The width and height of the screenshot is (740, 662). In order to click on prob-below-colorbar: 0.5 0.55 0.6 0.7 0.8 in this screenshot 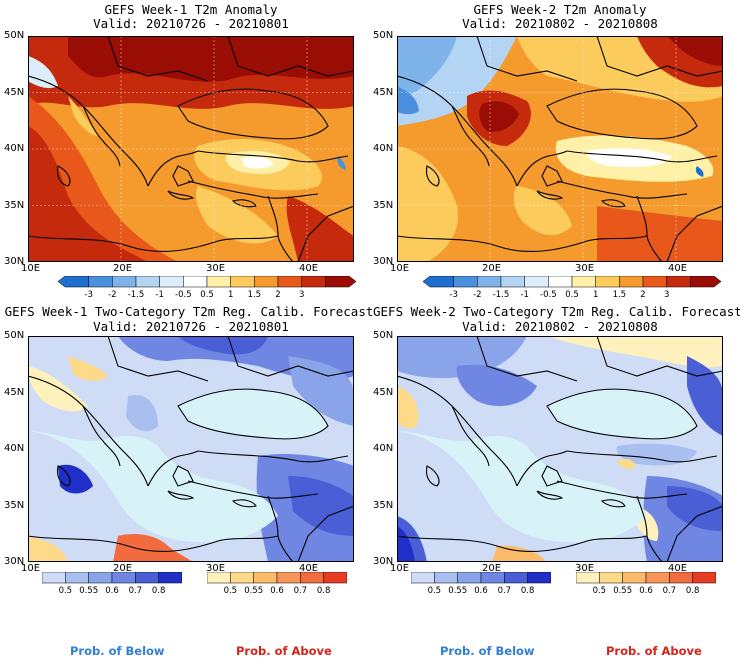, I will do `click(112, 584)`.